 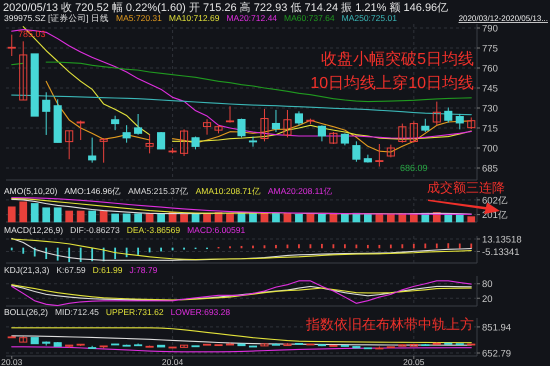 I want to click on text: MA10:712.69, so click(x=194, y=18).